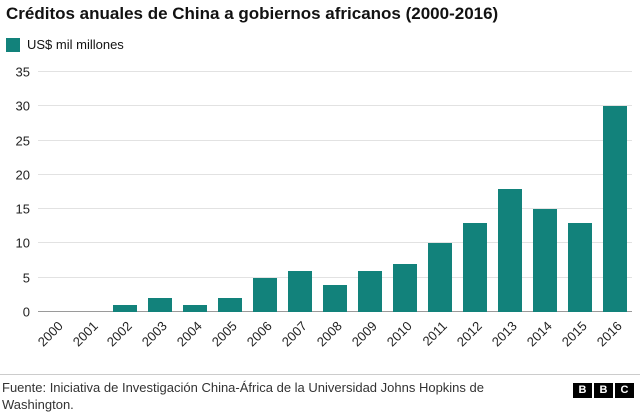  What do you see at coordinates (294, 334) in the screenshot?
I see `x-tick-label: 2007` at bounding box center [294, 334].